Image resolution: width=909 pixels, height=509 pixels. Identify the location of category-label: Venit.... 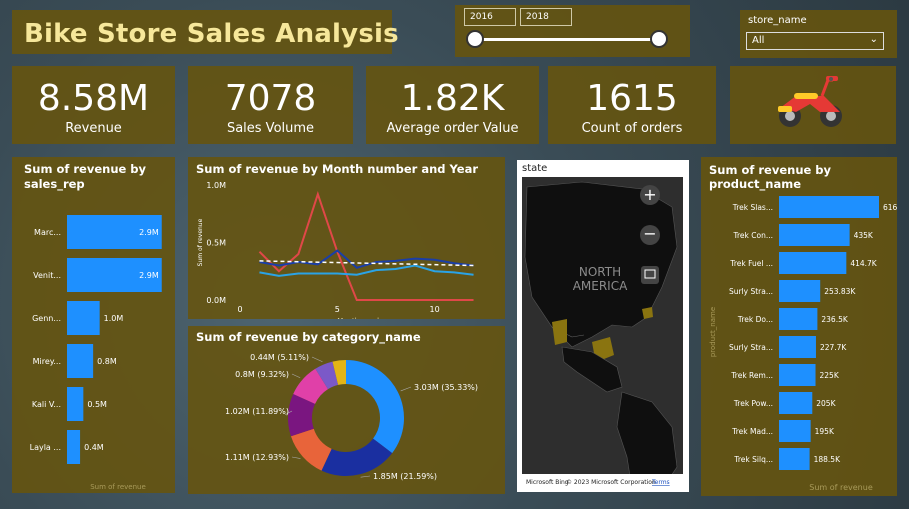
(47, 275).